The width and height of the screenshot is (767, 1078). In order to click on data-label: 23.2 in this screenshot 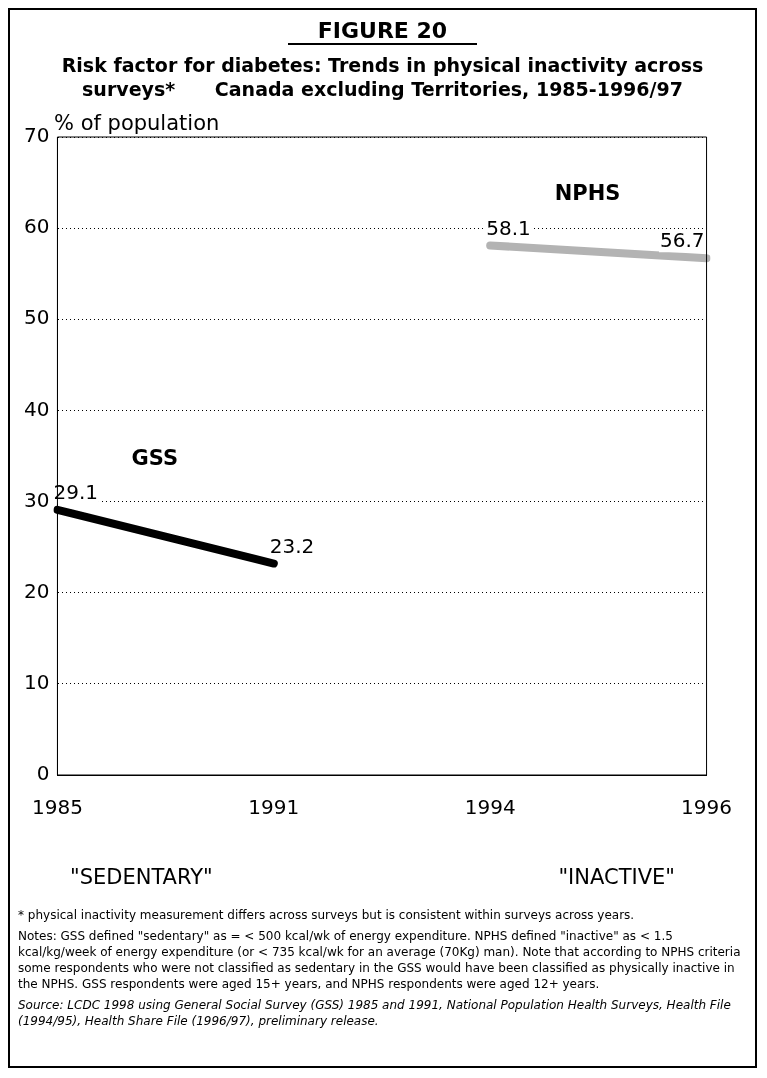, I will do `click(292, 545)`.